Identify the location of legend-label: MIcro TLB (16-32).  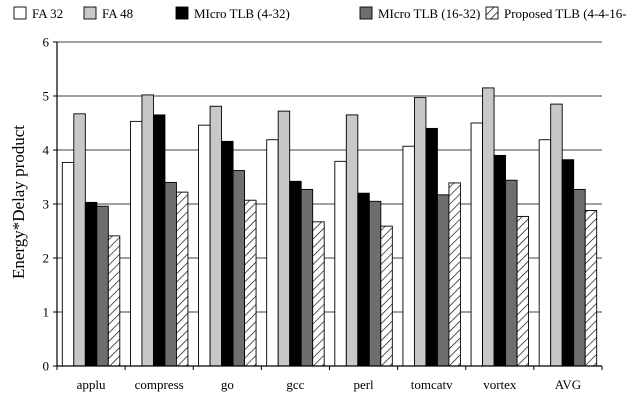
(429, 13).